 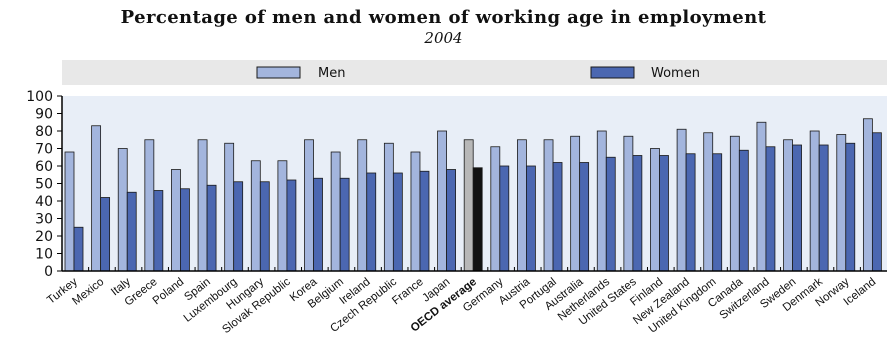 I want to click on bar-women-sweden, so click(x=797, y=208).